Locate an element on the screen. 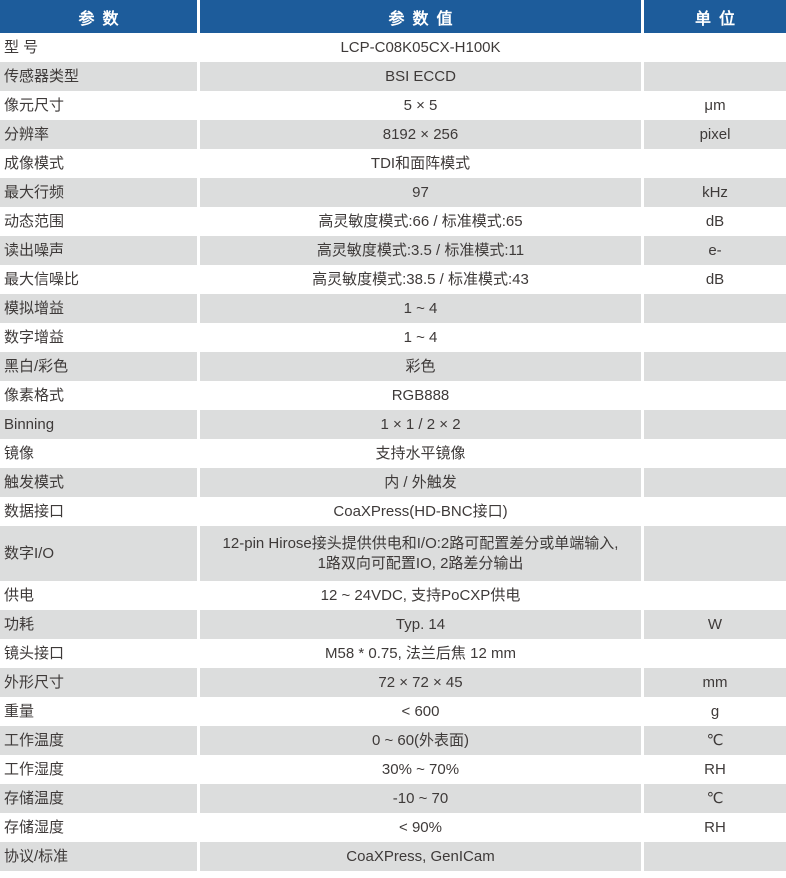 This screenshot has height=878, width=786. param-name-cell: 数字增益 is located at coordinates (34, 337).